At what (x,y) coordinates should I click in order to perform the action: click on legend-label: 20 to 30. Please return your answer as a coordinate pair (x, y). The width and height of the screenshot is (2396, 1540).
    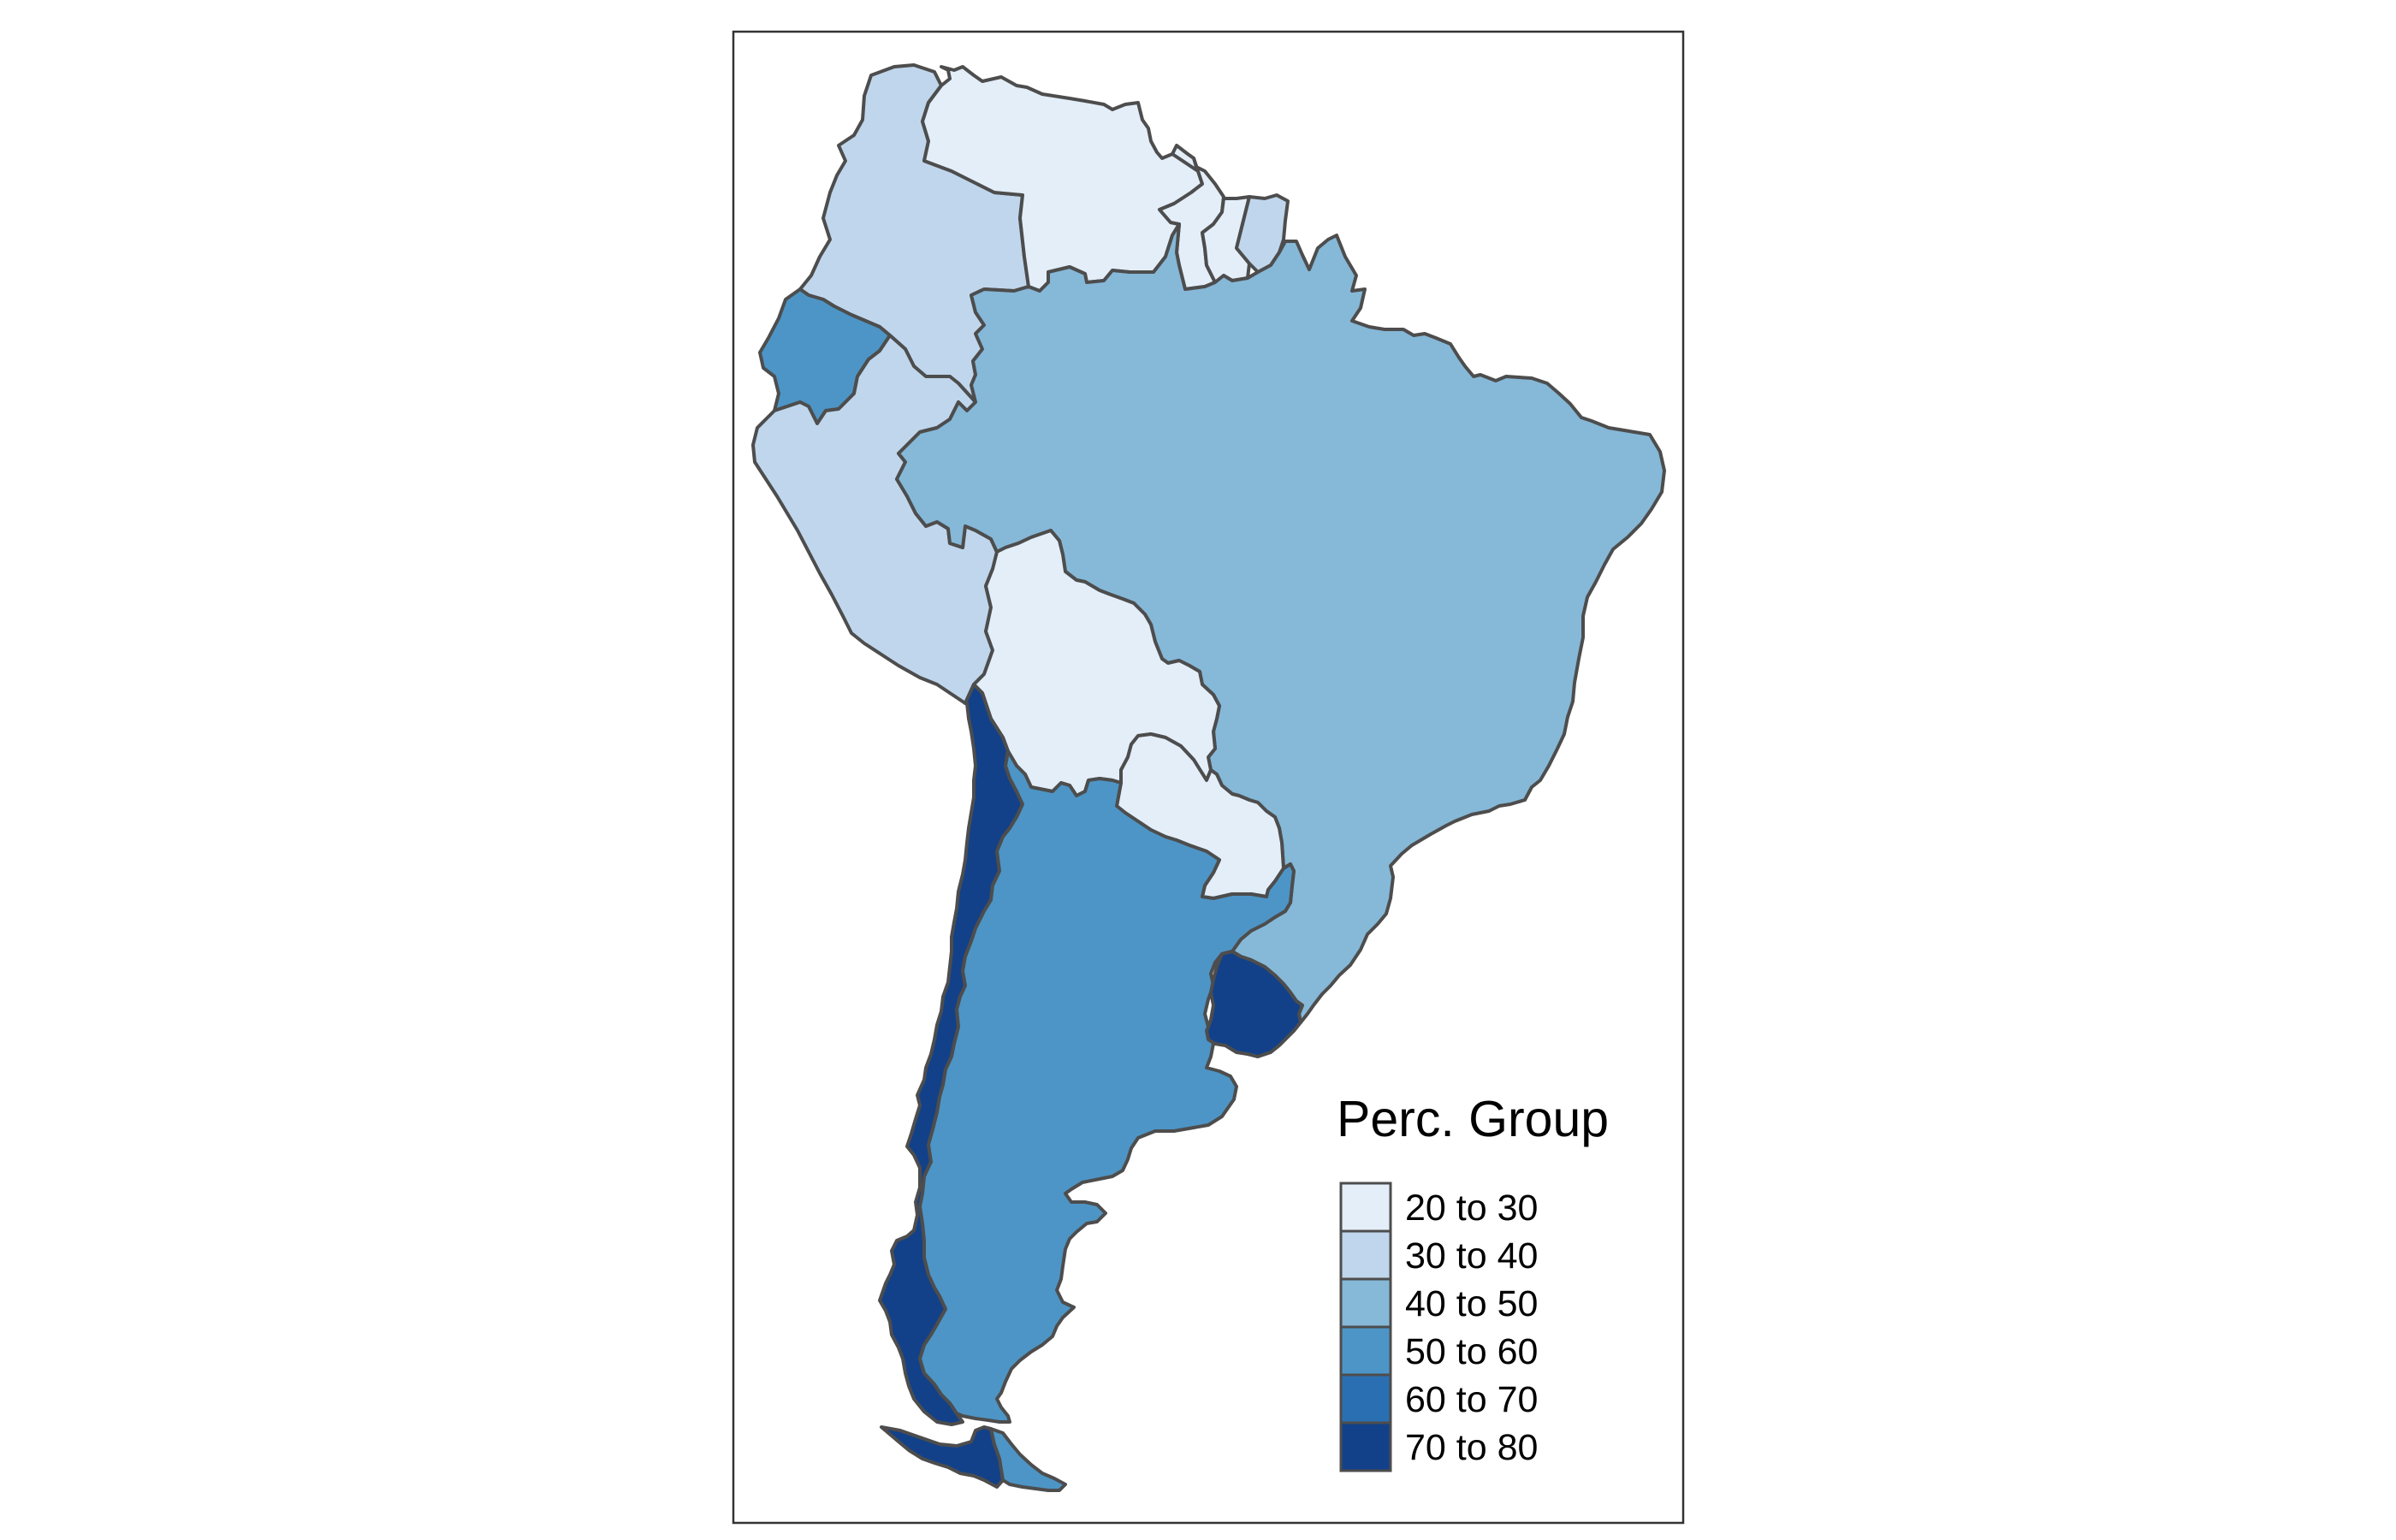
    Looking at the image, I should click on (1471, 1208).